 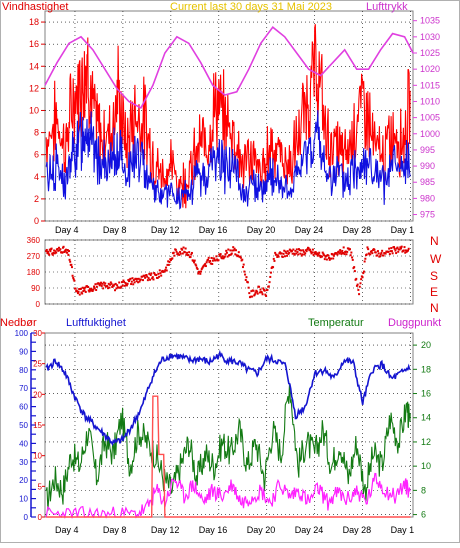 I want to click on humidity-ytick-label: 10, so click(x=23, y=499).